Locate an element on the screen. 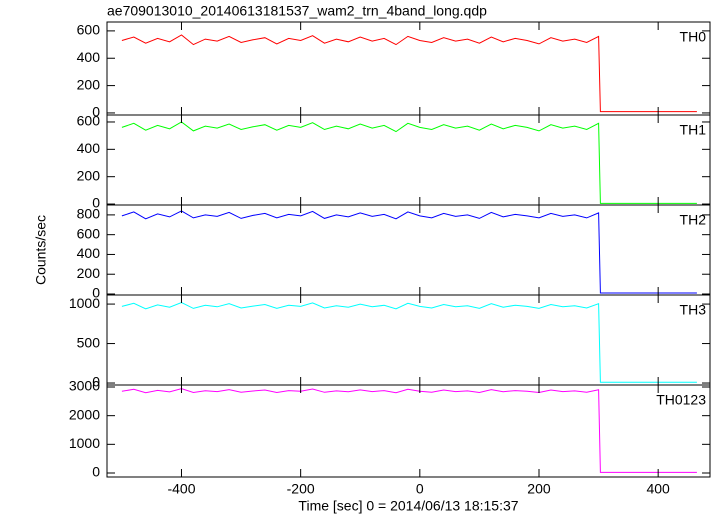 The image size is (717, 516). x-axis-label: Time [sec] 0 = 2014/06/13 18:15:37 is located at coordinates (408, 506).